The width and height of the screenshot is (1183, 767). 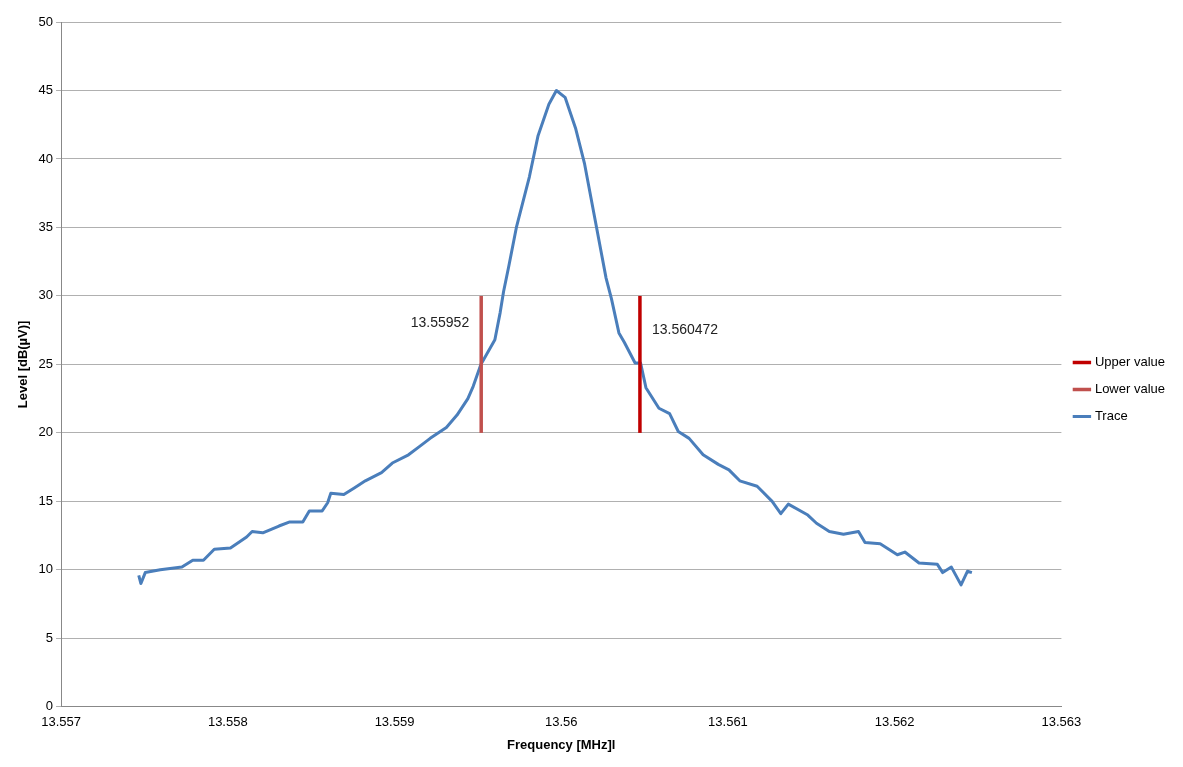 I want to click on x-tick-label: 13.561, so click(x=728, y=722).